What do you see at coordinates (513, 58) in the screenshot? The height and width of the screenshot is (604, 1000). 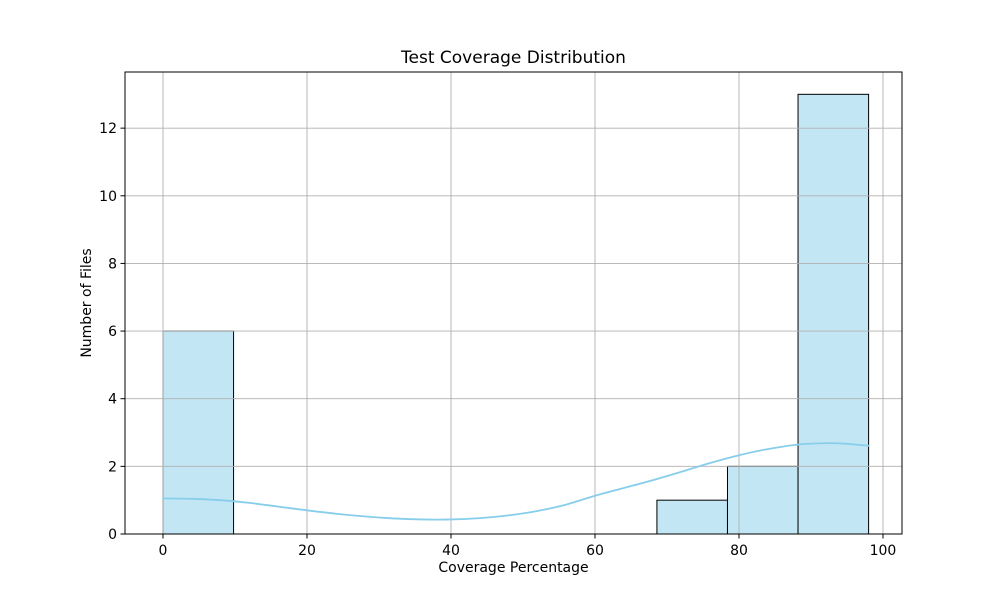 I see `chart-title: Test Coverage Distribution` at bounding box center [513, 58].